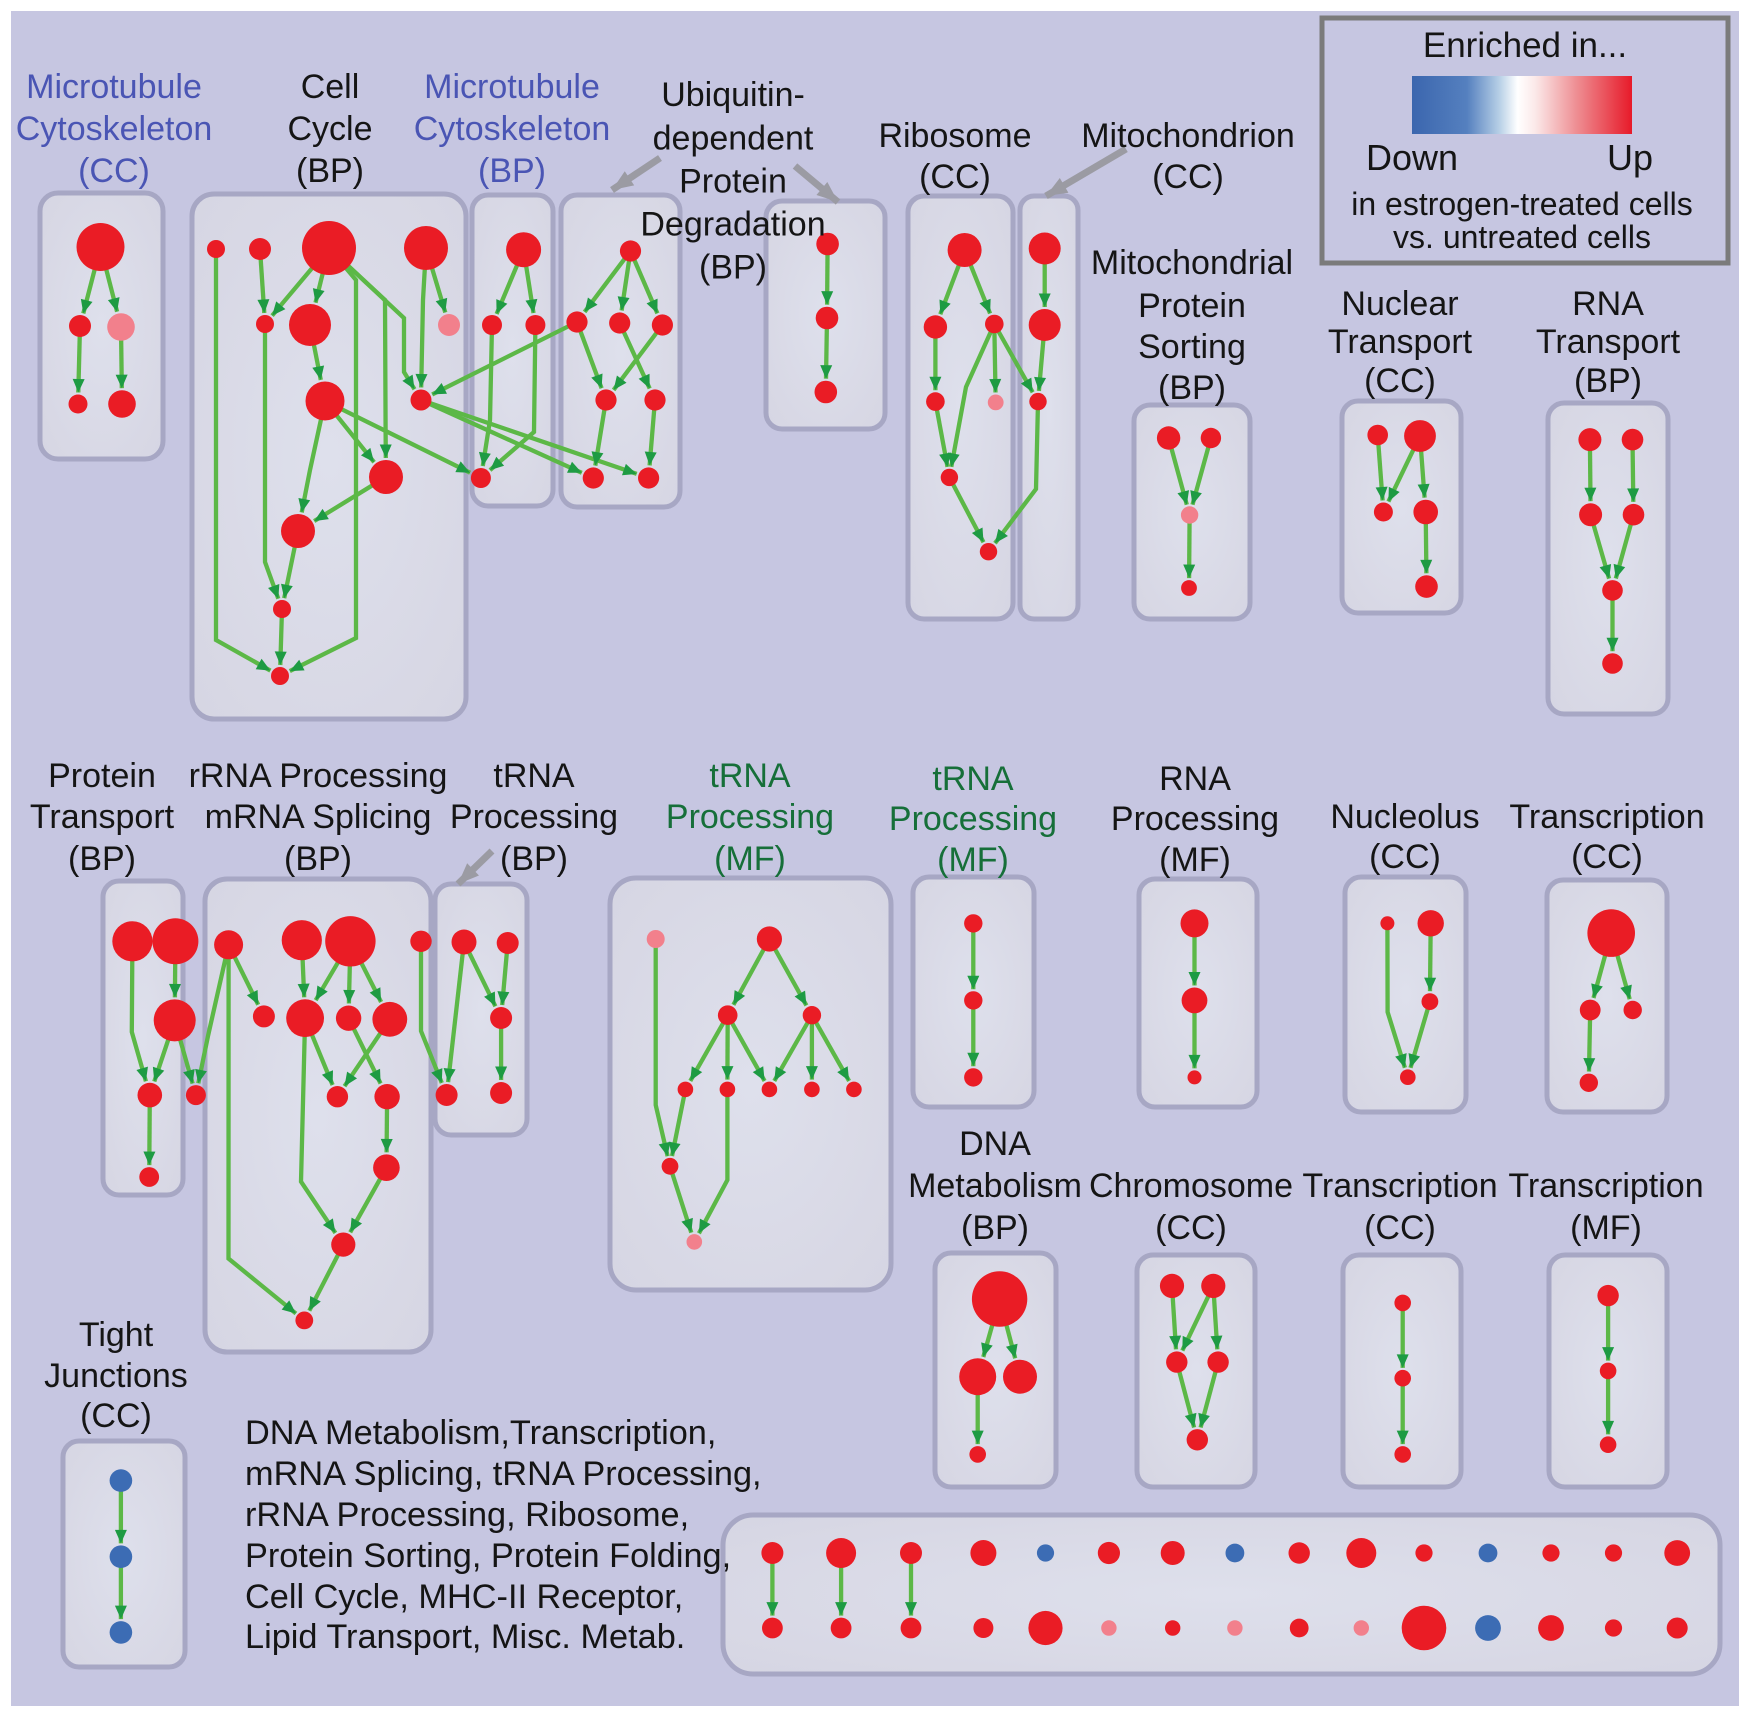 This screenshot has width=1750, height=1715. I want to click on svg-text: Metabolism, so click(995, 1186).